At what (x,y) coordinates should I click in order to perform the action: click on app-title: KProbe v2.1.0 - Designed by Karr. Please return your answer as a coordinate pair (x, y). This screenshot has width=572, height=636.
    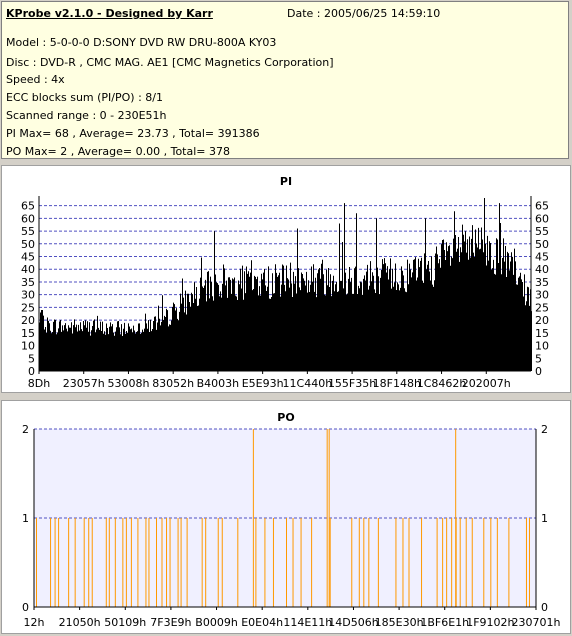
    Looking at the image, I should click on (109, 13).